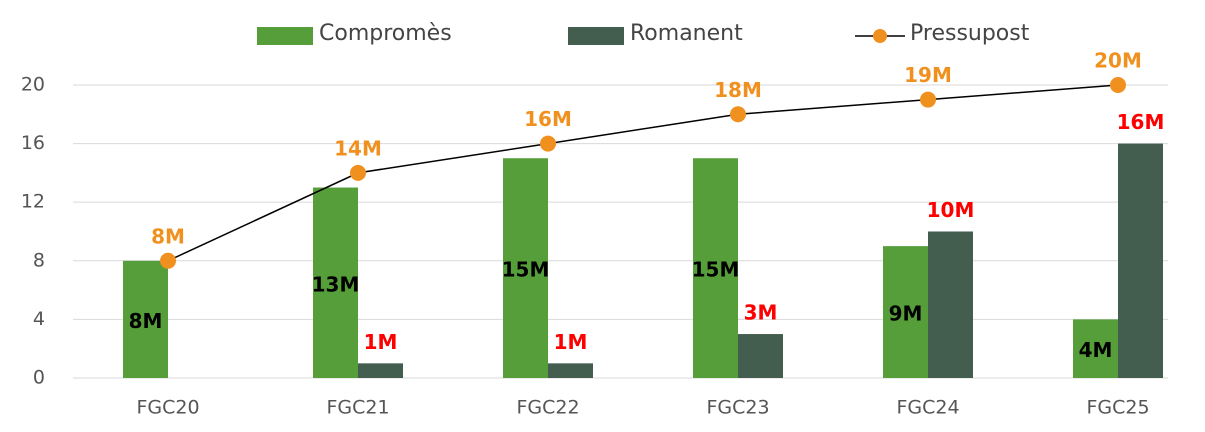 The image size is (1205, 432). What do you see at coordinates (738, 90) in the screenshot?
I see `data-label: 18M` at bounding box center [738, 90].